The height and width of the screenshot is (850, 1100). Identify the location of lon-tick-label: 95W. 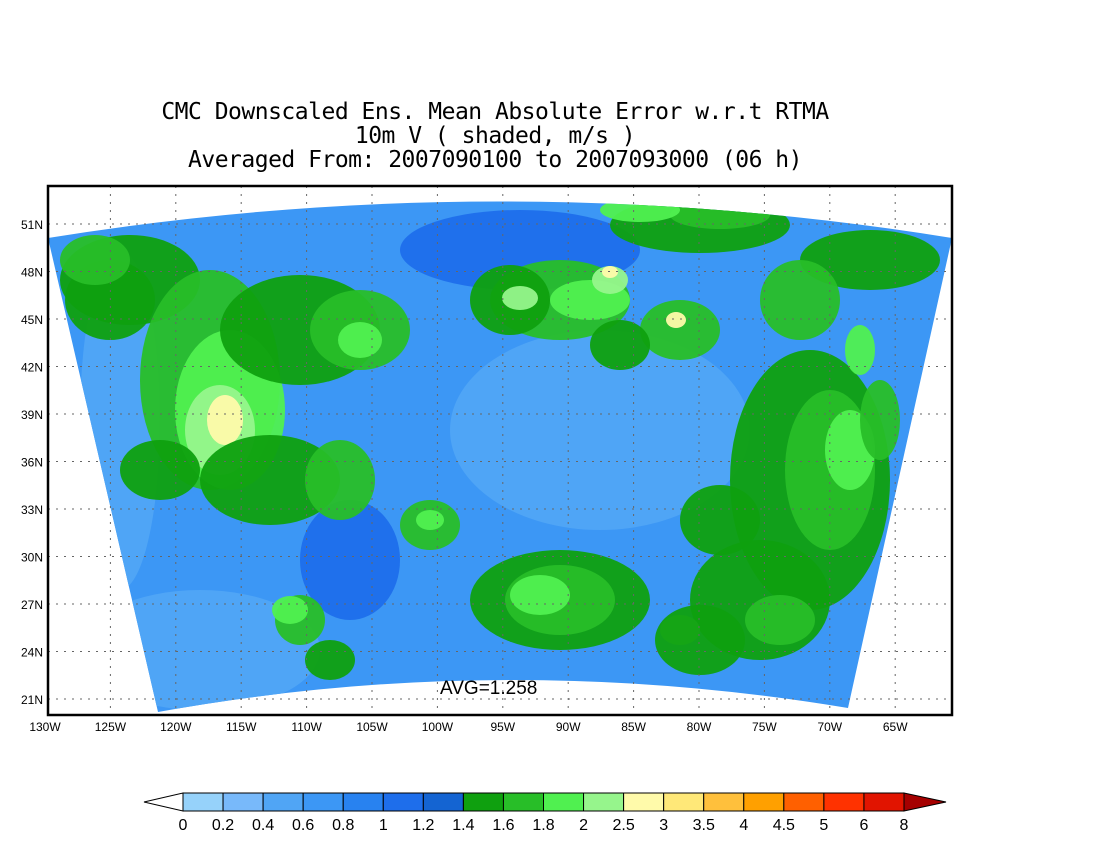
(502, 727).